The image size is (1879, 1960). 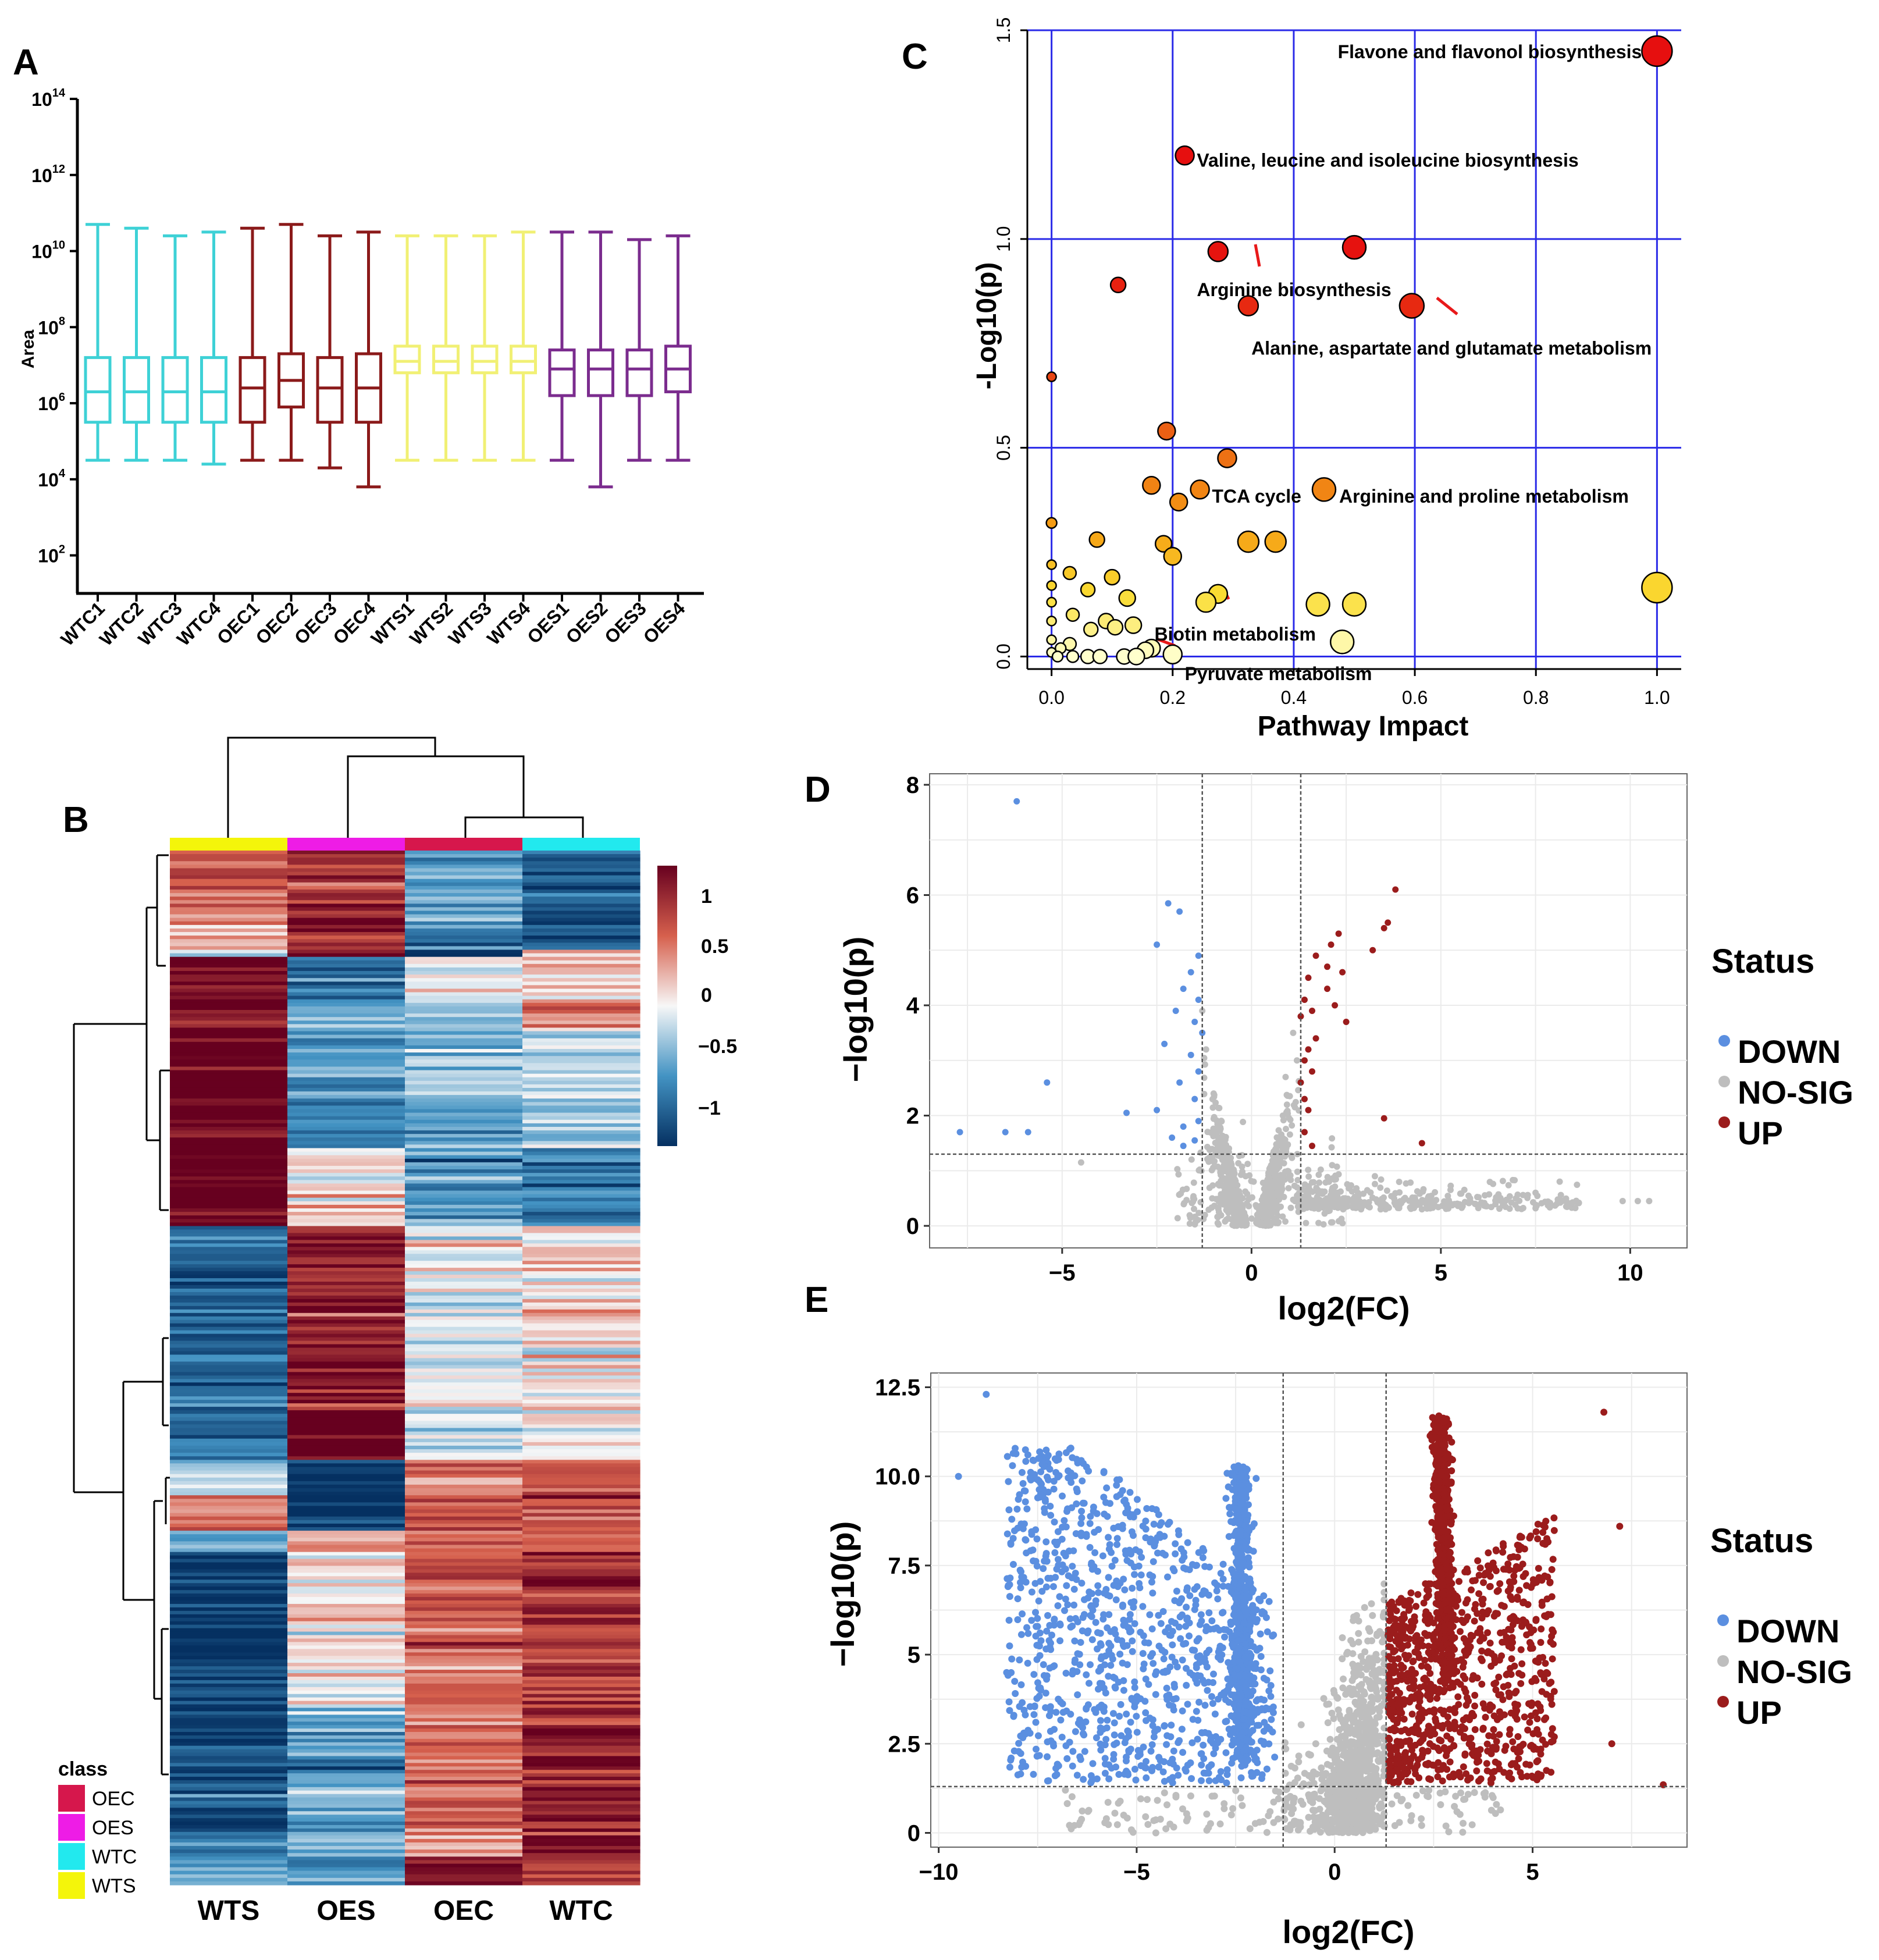 What do you see at coordinates (405, 1911) in the screenshot?
I see `heatmap-column-labels: WTS OES OEC WTC` at bounding box center [405, 1911].